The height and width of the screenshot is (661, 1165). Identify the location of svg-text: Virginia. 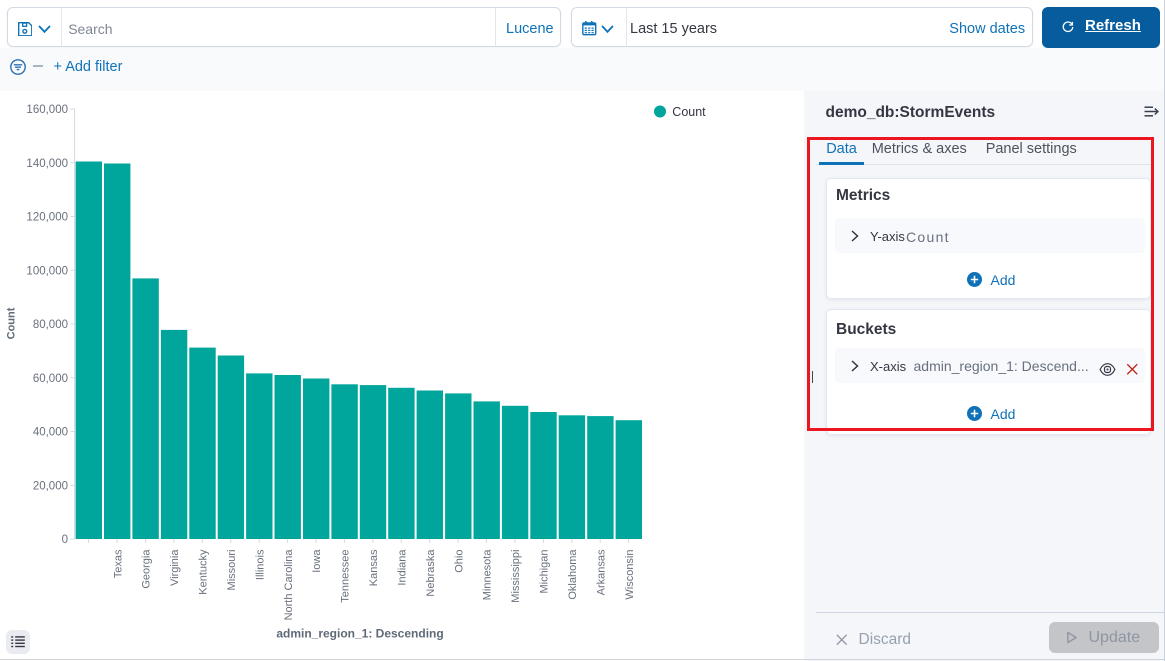
(175, 567).